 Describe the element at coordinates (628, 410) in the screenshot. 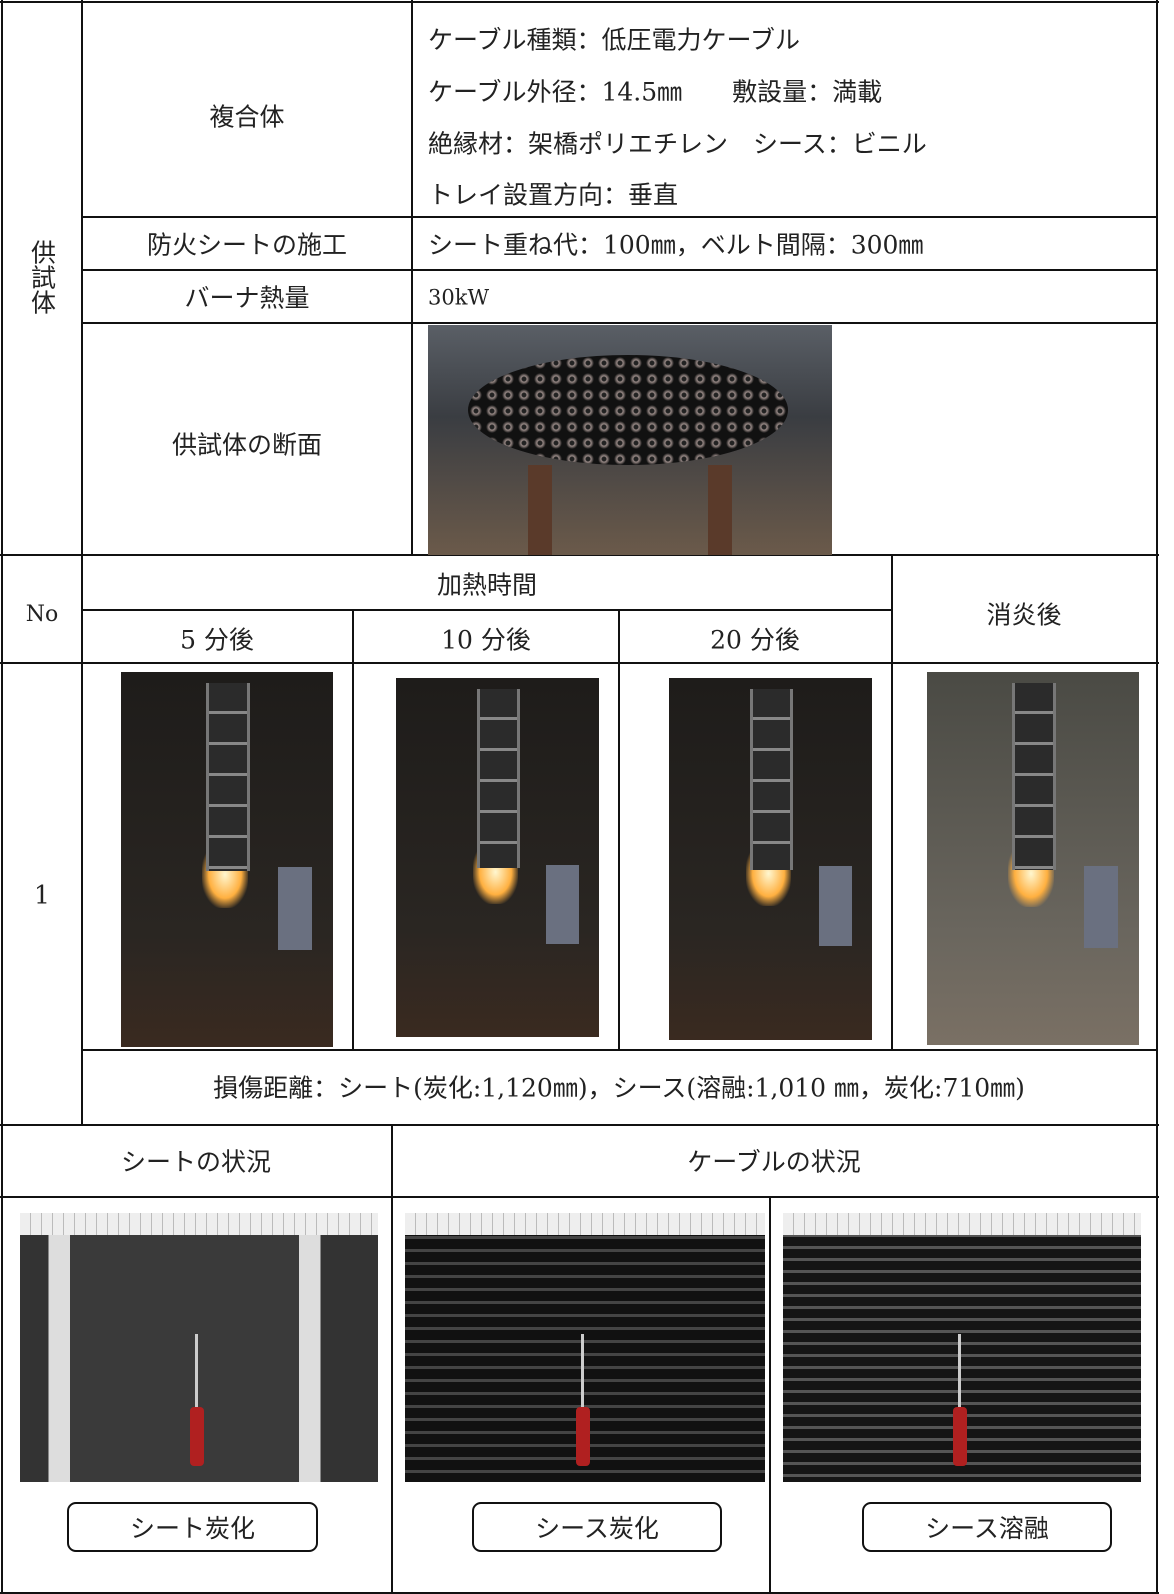

I see `cable-bundle` at that location.